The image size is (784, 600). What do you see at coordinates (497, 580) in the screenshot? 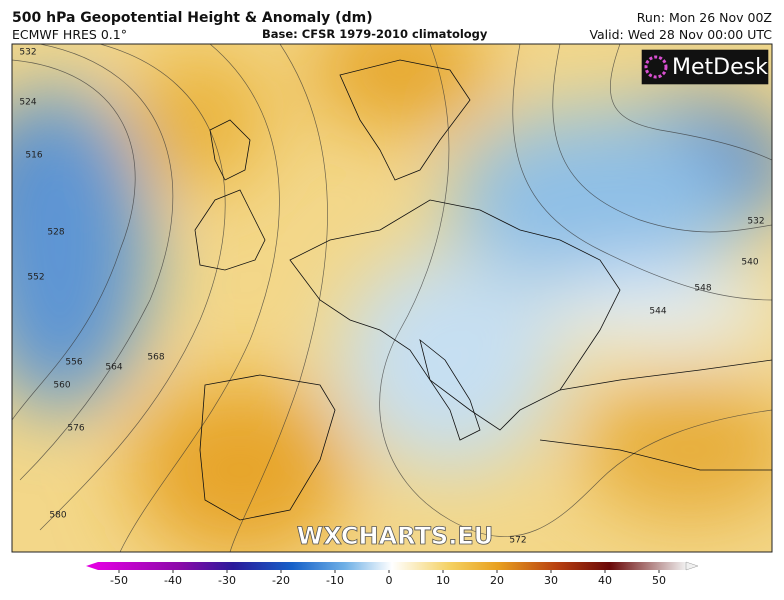
I see `colorbar-tick-label: 20` at bounding box center [497, 580].